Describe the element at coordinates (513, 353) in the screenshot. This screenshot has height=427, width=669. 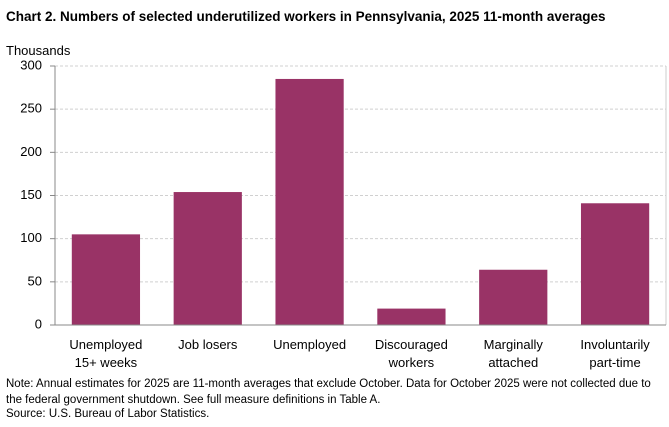
I see `x-tick-label: Marginally attached` at that location.